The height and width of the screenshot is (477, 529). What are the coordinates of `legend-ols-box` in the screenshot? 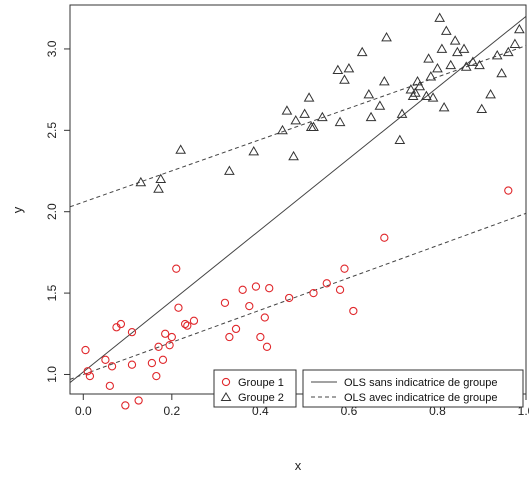 It's located at (413, 388).